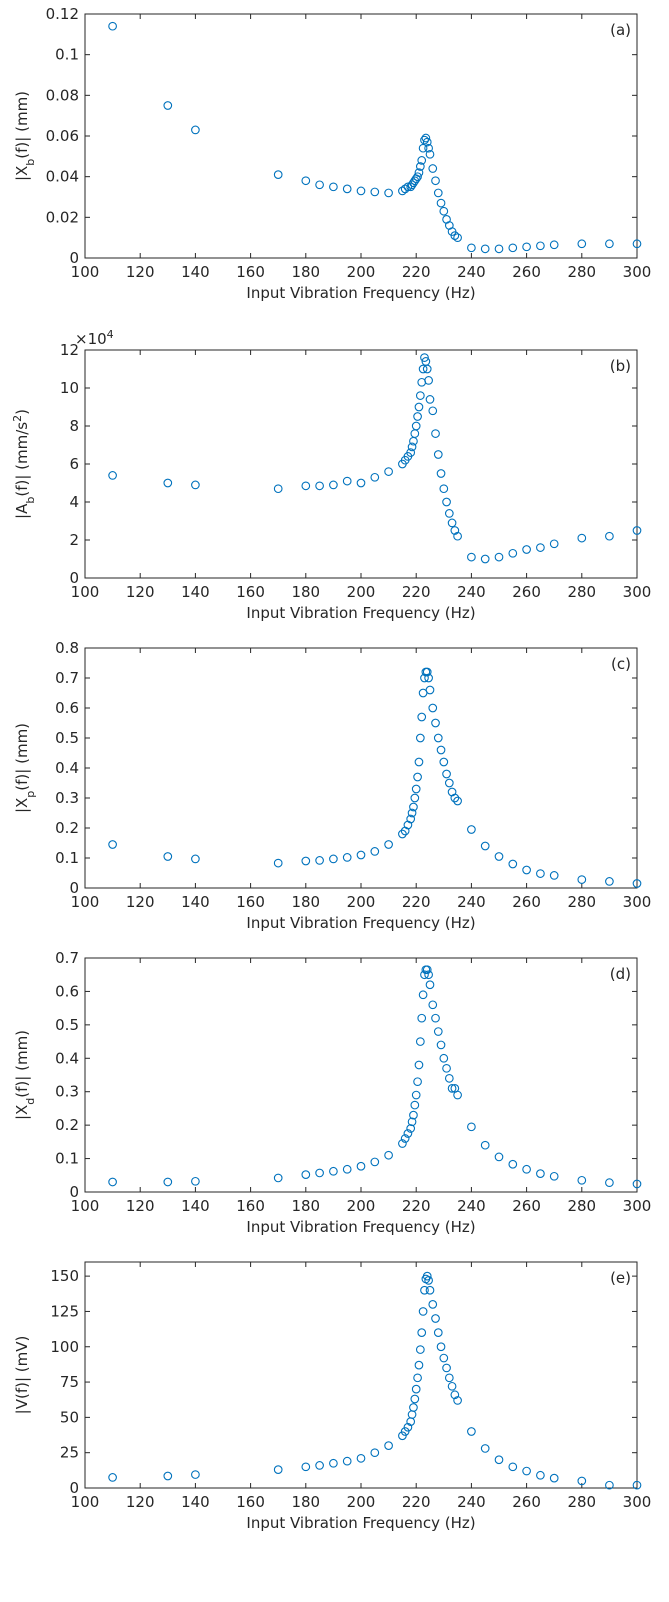 The image size is (669, 1602). I want to click on label-part: |X, so click(22, 805).